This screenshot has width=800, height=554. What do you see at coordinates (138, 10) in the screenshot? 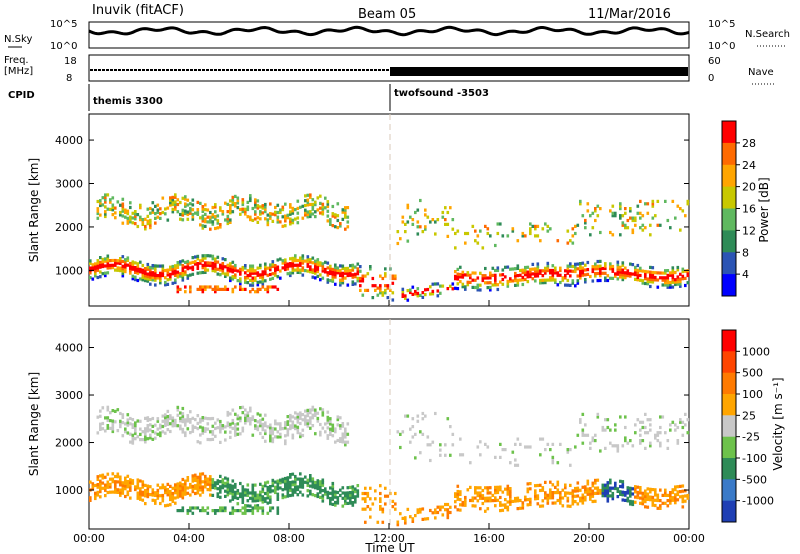
I see `station-title: Inuvik (fitACF)` at bounding box center [138, 10].